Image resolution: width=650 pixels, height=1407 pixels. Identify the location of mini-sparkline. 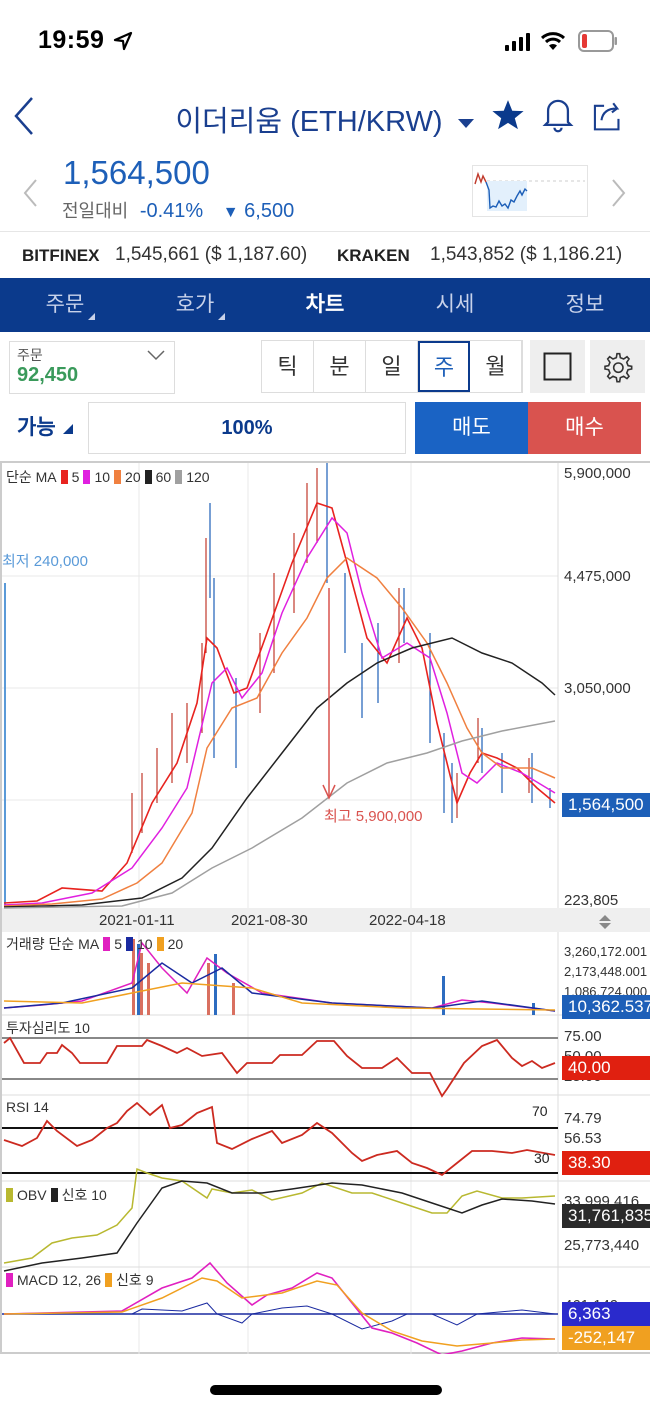
(530, 191).